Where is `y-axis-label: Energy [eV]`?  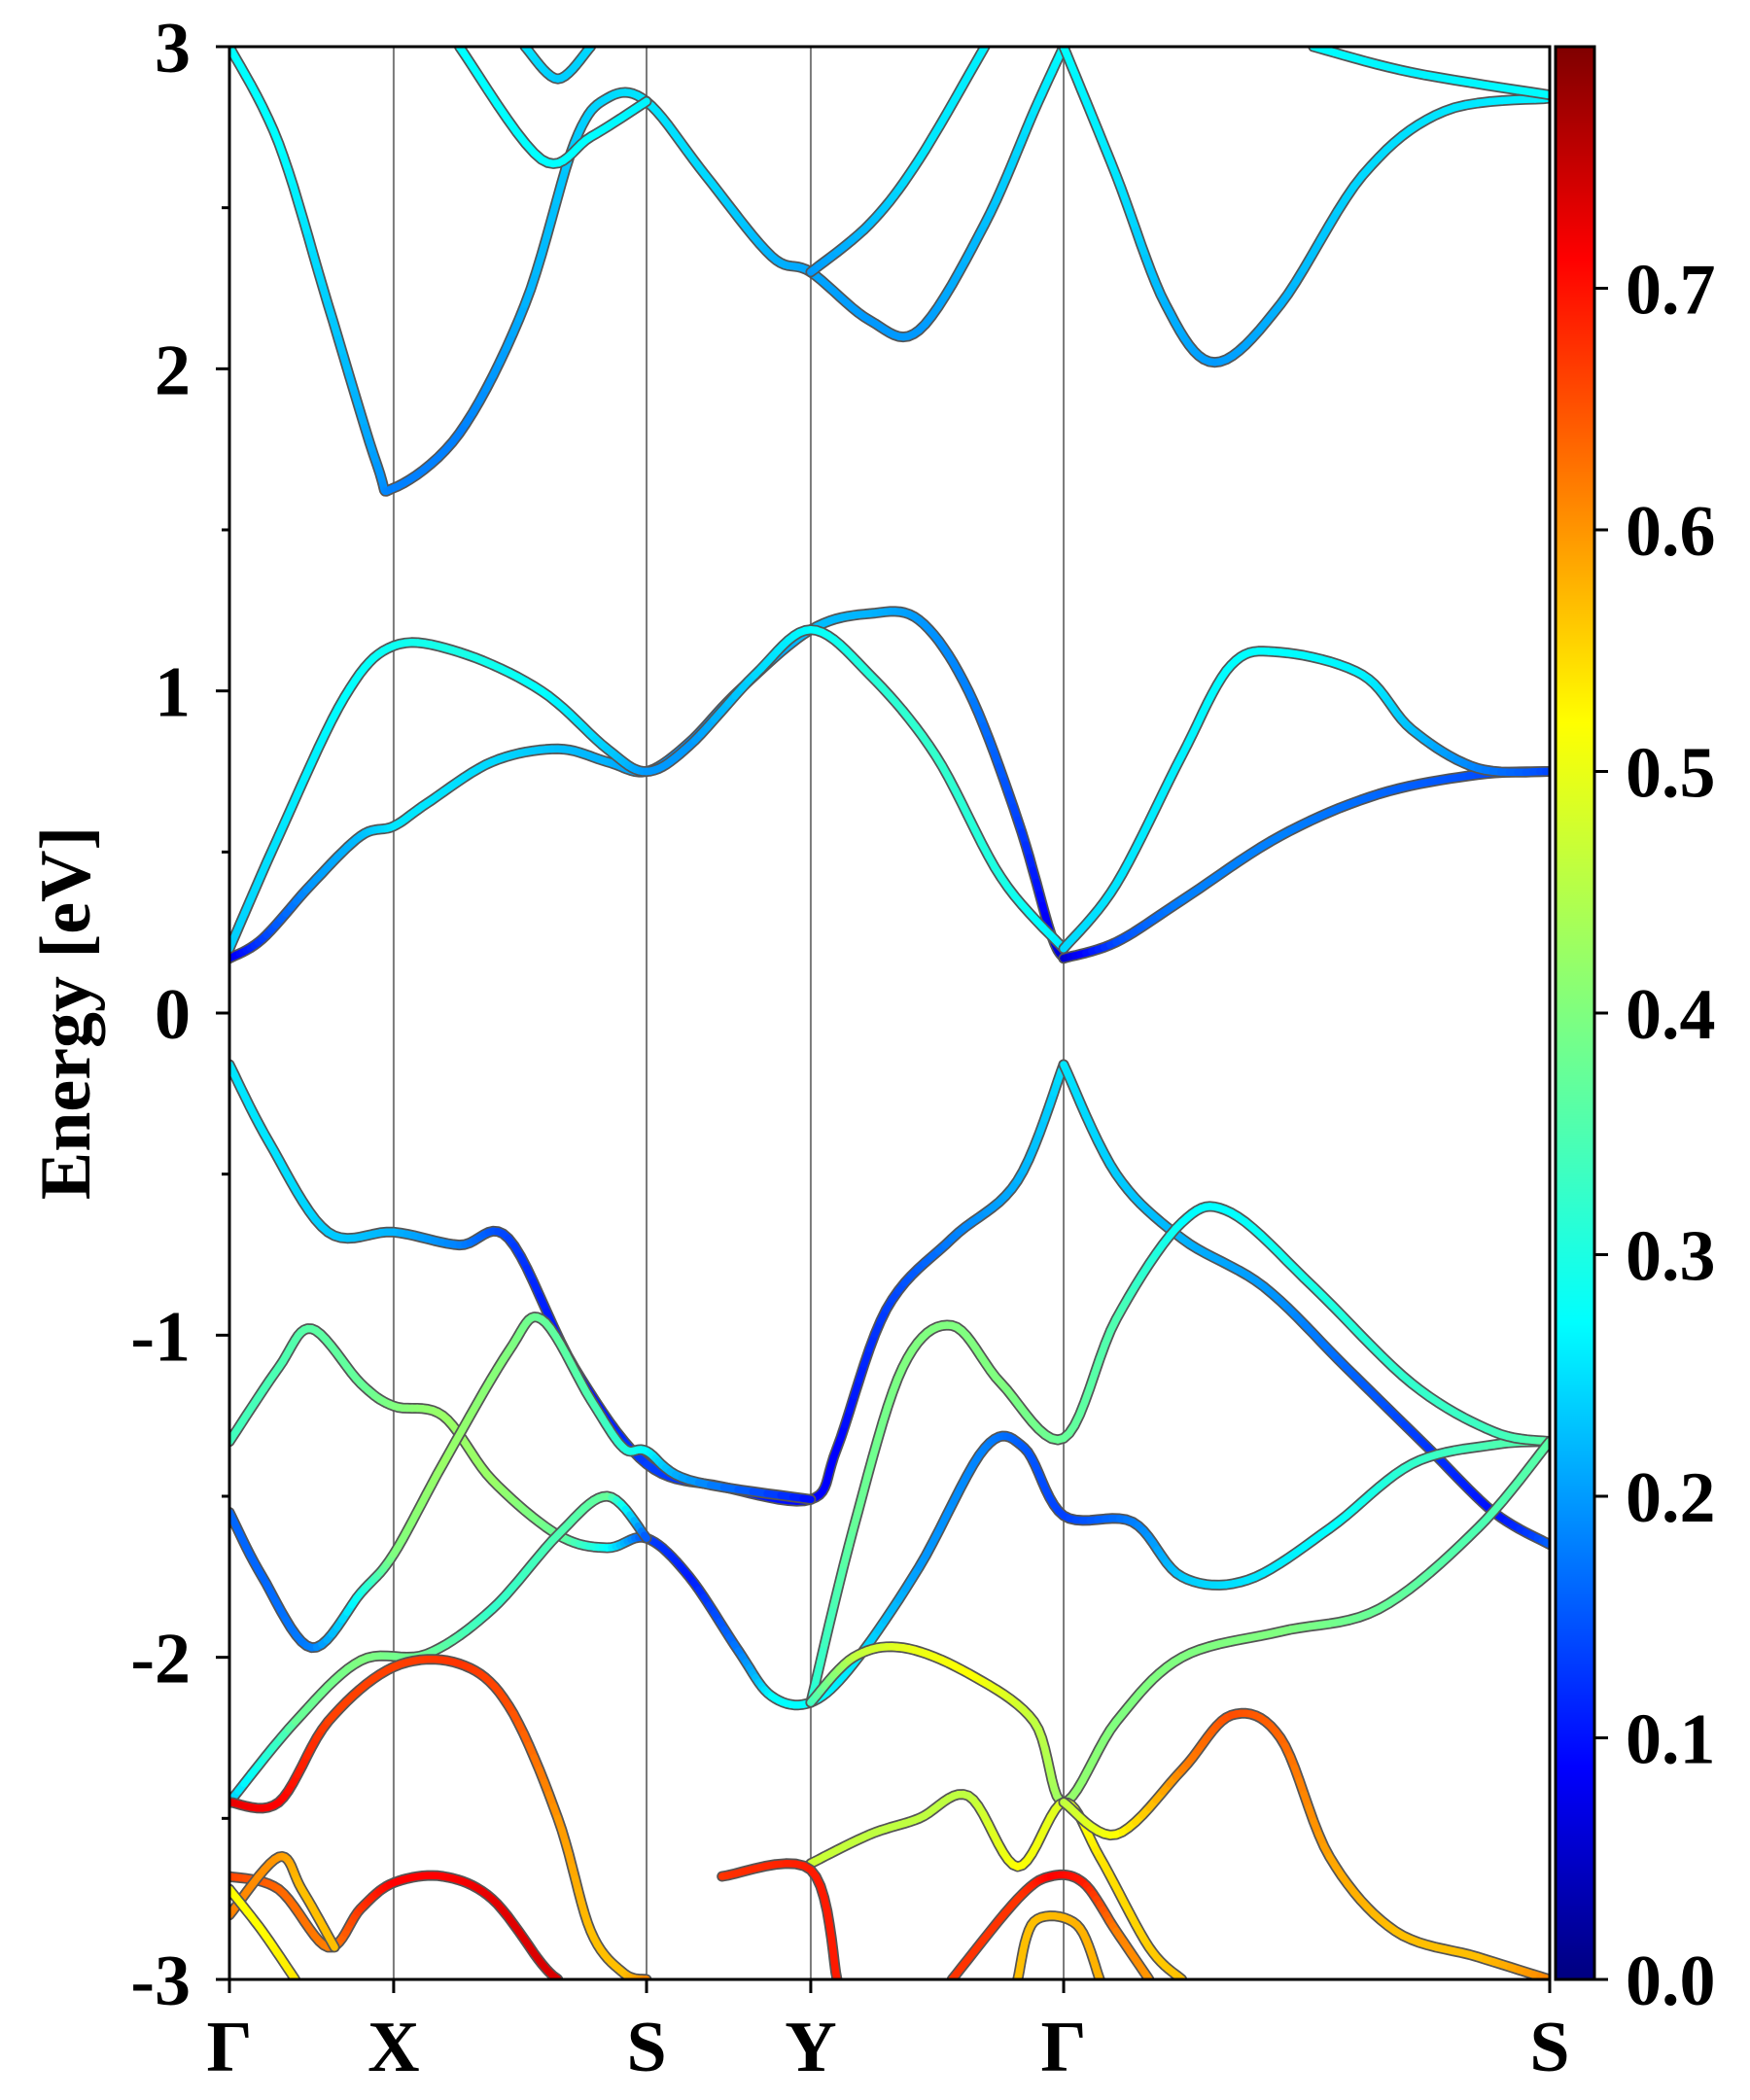
y-axis-label: Energy [eV] is located at coordinates (66, 1013).